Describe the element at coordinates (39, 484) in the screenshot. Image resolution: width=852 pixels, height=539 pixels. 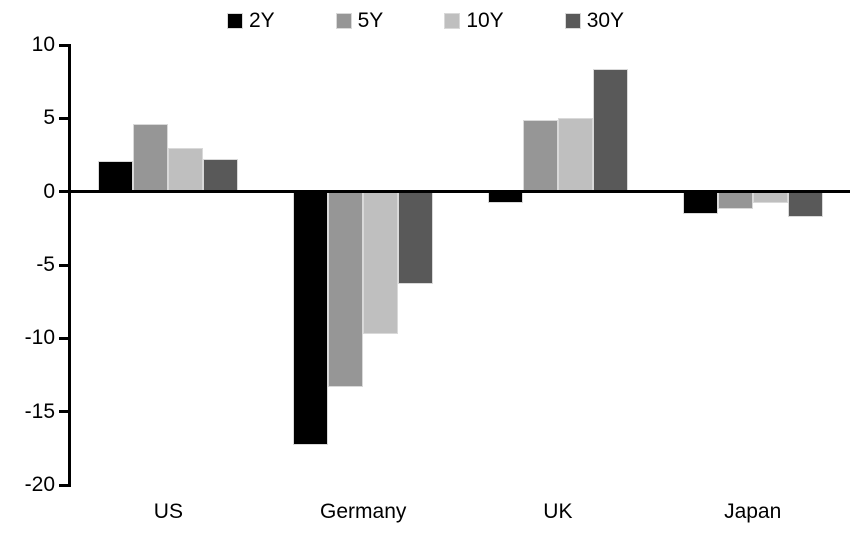
I see `y-tick-label--20: -20` at that location.